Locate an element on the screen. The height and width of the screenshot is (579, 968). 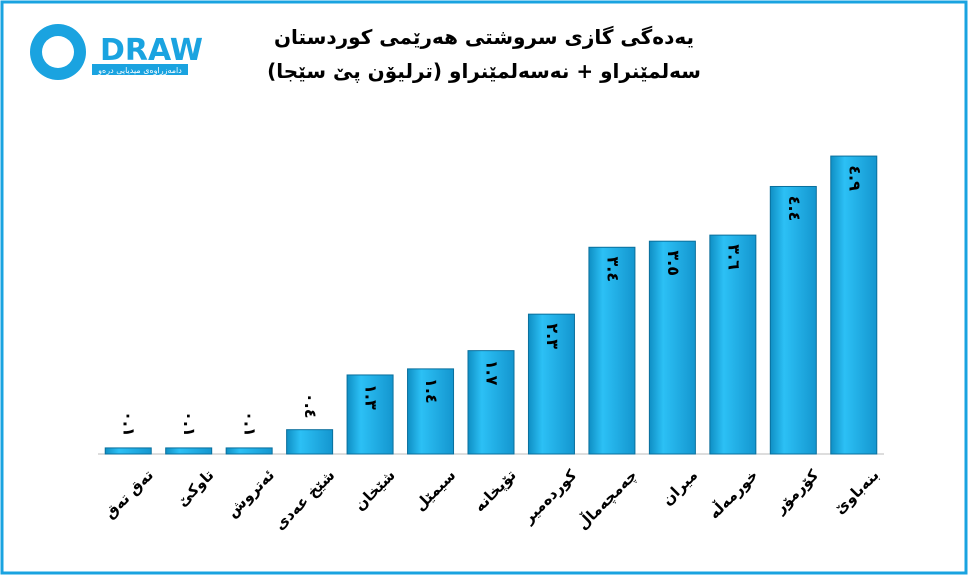
chart-title: یەدەگی گازی سروشتی هەرێمی کوردستان is located at coordinates (484, 37).